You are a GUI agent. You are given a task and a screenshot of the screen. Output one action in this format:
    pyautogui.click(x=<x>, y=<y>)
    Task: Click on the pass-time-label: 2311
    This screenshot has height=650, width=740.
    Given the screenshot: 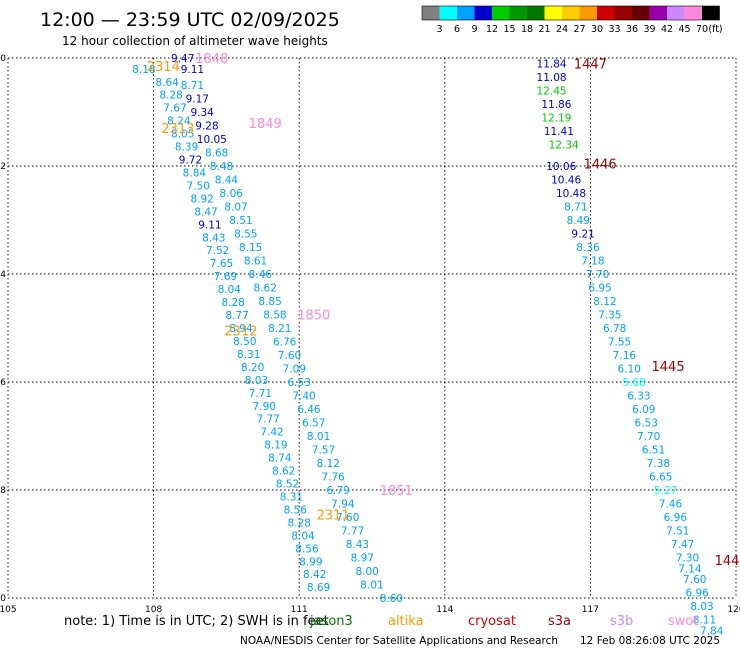 What is the action you would take?
    pyautogui.click(x=333, y=515)
    